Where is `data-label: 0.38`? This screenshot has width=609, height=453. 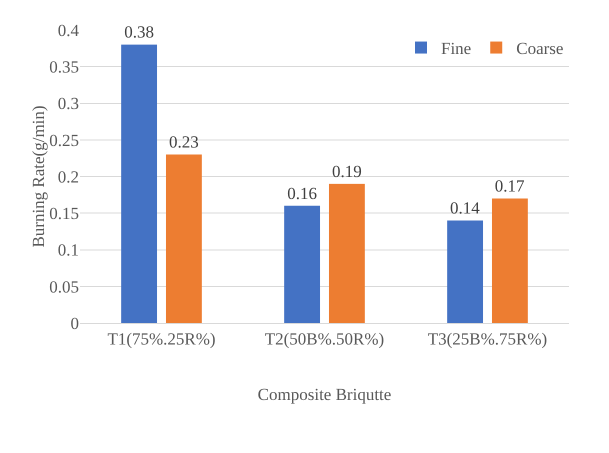 data-label: 0.38 is located at coordinates (139, 32).